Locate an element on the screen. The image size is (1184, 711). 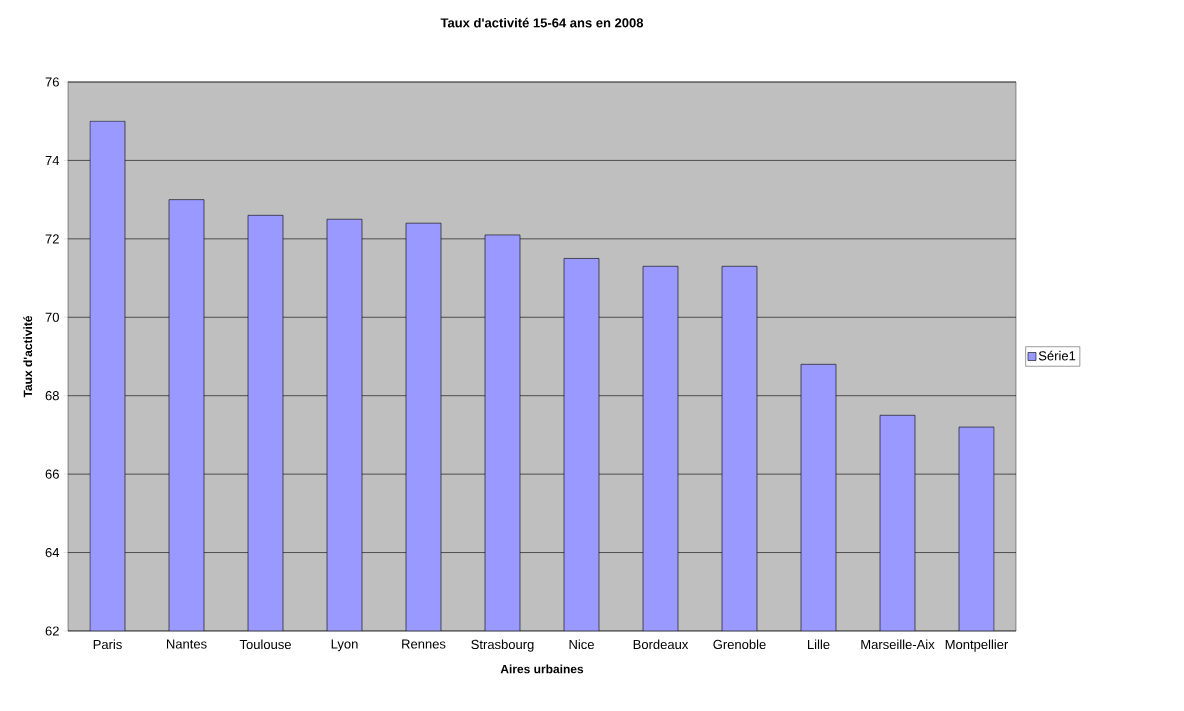
x-tick-label: Nice is located at coordinates (581, 644).